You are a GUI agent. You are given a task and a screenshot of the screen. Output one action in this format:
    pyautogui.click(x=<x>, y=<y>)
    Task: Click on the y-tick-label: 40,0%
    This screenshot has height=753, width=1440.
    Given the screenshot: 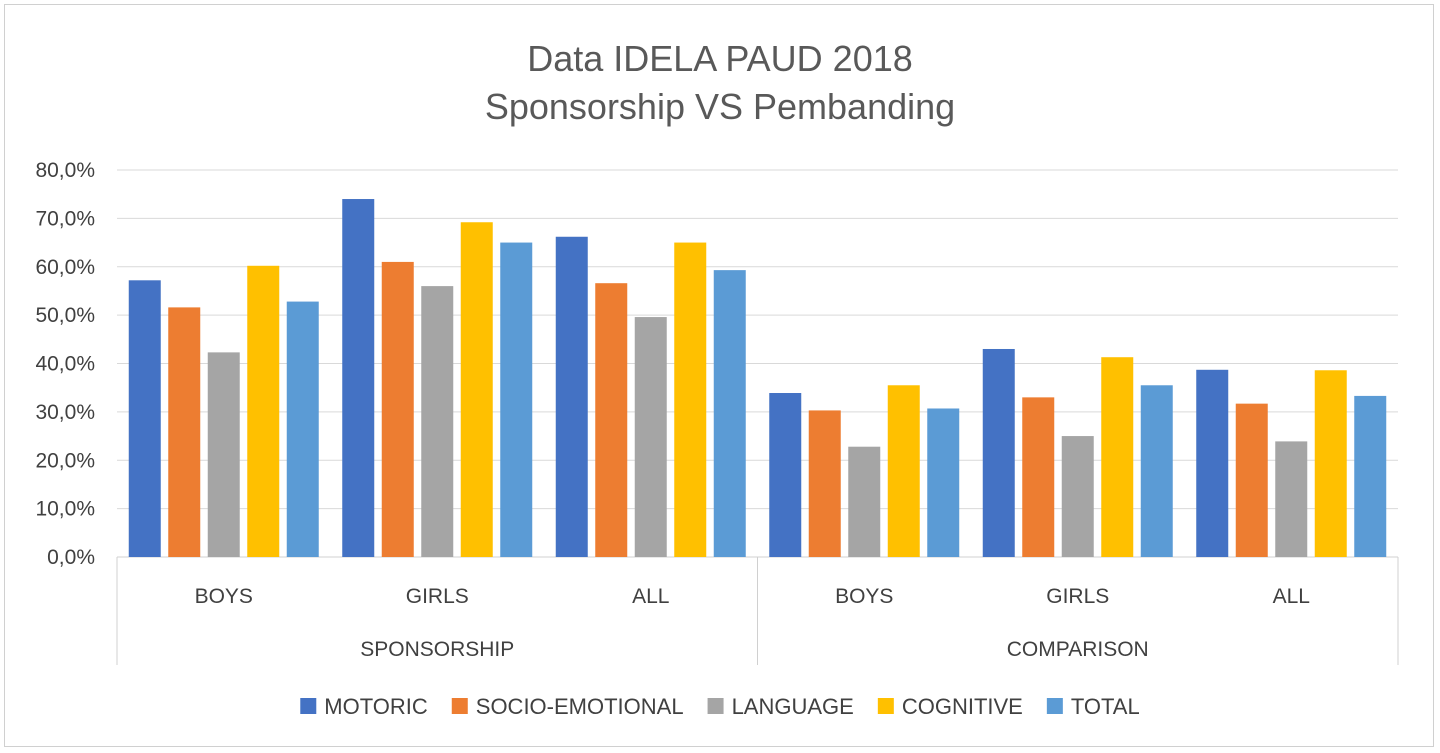 What is the action you would take?
    pyautogui.click(x=65, y=364)
    